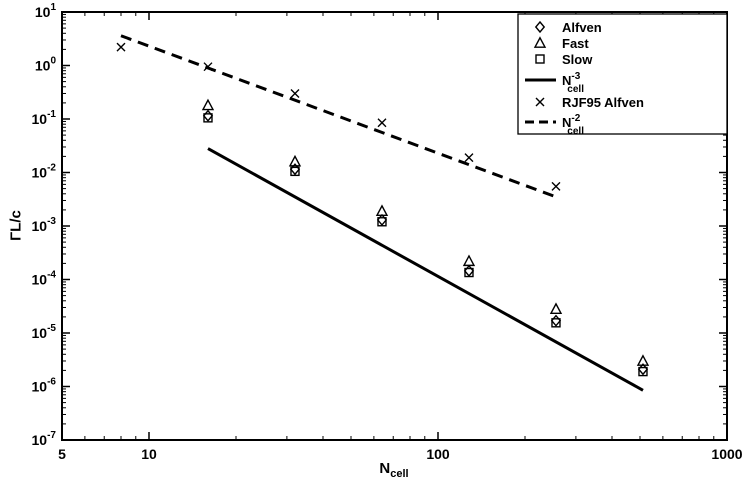 The height and width of the screenshot is (485, 747). I want to click on x-axis-label: Ncell, so click(393, 470).